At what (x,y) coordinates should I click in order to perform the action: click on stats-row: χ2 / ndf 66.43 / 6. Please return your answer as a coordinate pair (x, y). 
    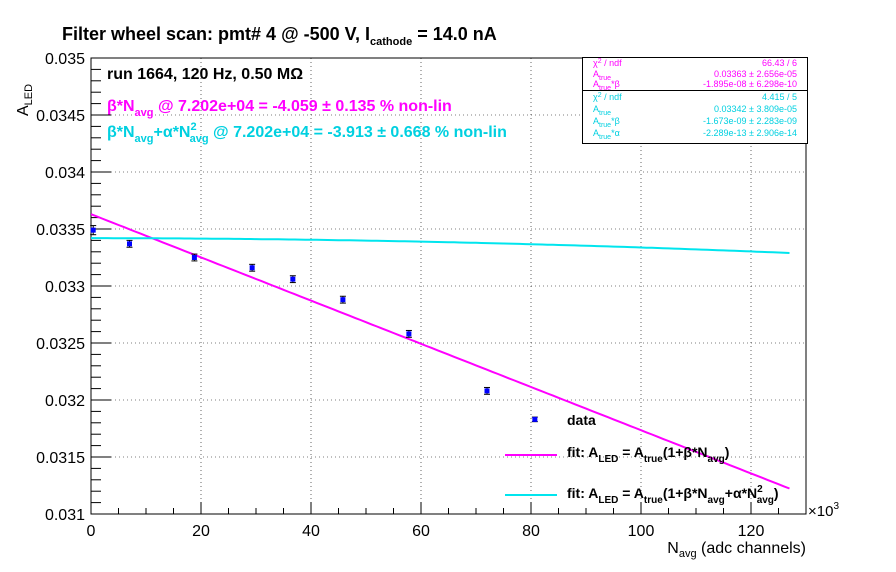
    Looking at the image, I should click on (695, 63).